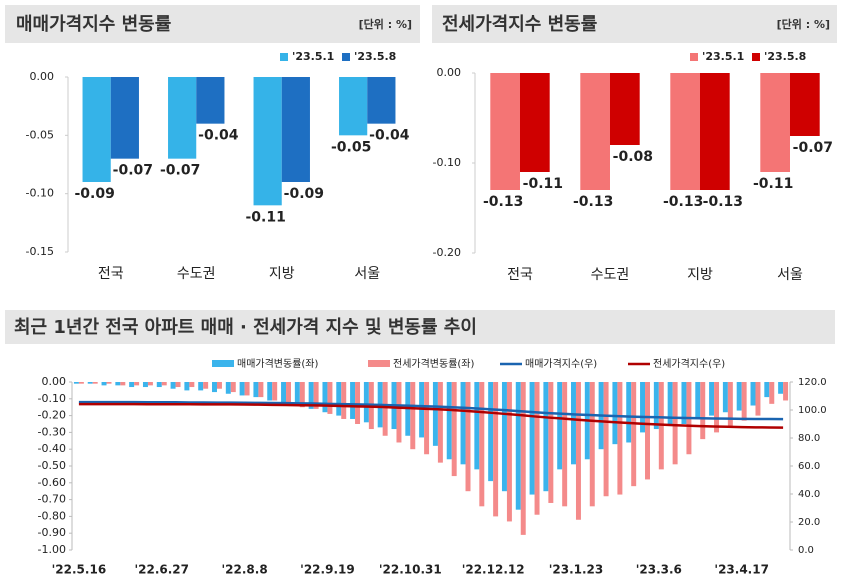  Describe the element at coordinates (493, 570) in the screenshot. I see `x-tick-label: '22.12.12` at that location.